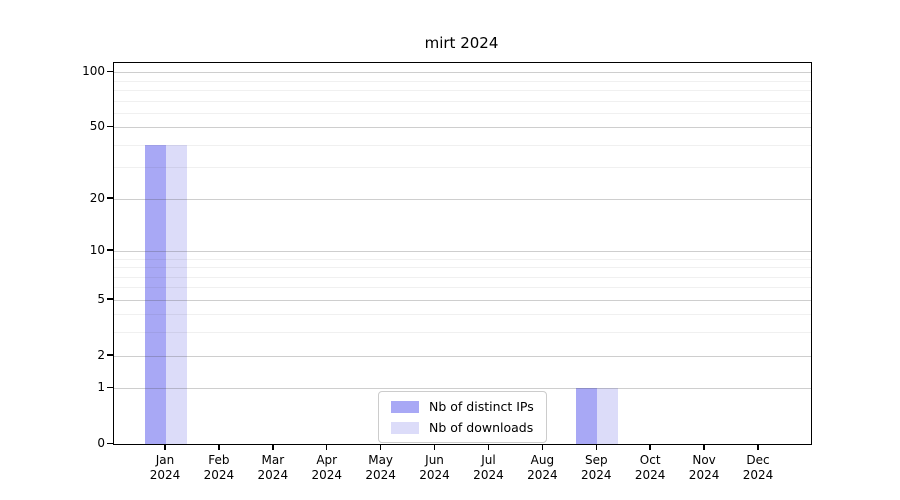 The image size is (900, 500). I want to click on x-tick-mark-feb, so click(219, 447).